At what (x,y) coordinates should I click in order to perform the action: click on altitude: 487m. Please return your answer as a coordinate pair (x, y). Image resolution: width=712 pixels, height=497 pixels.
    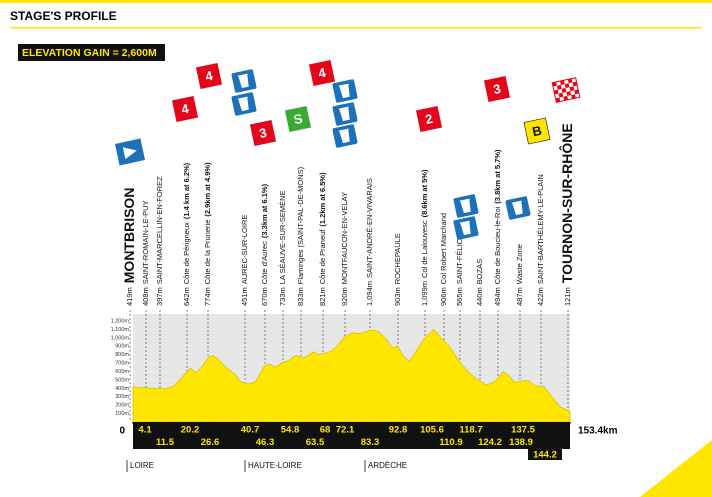
    Looking at the image, I should click on (519, 296).